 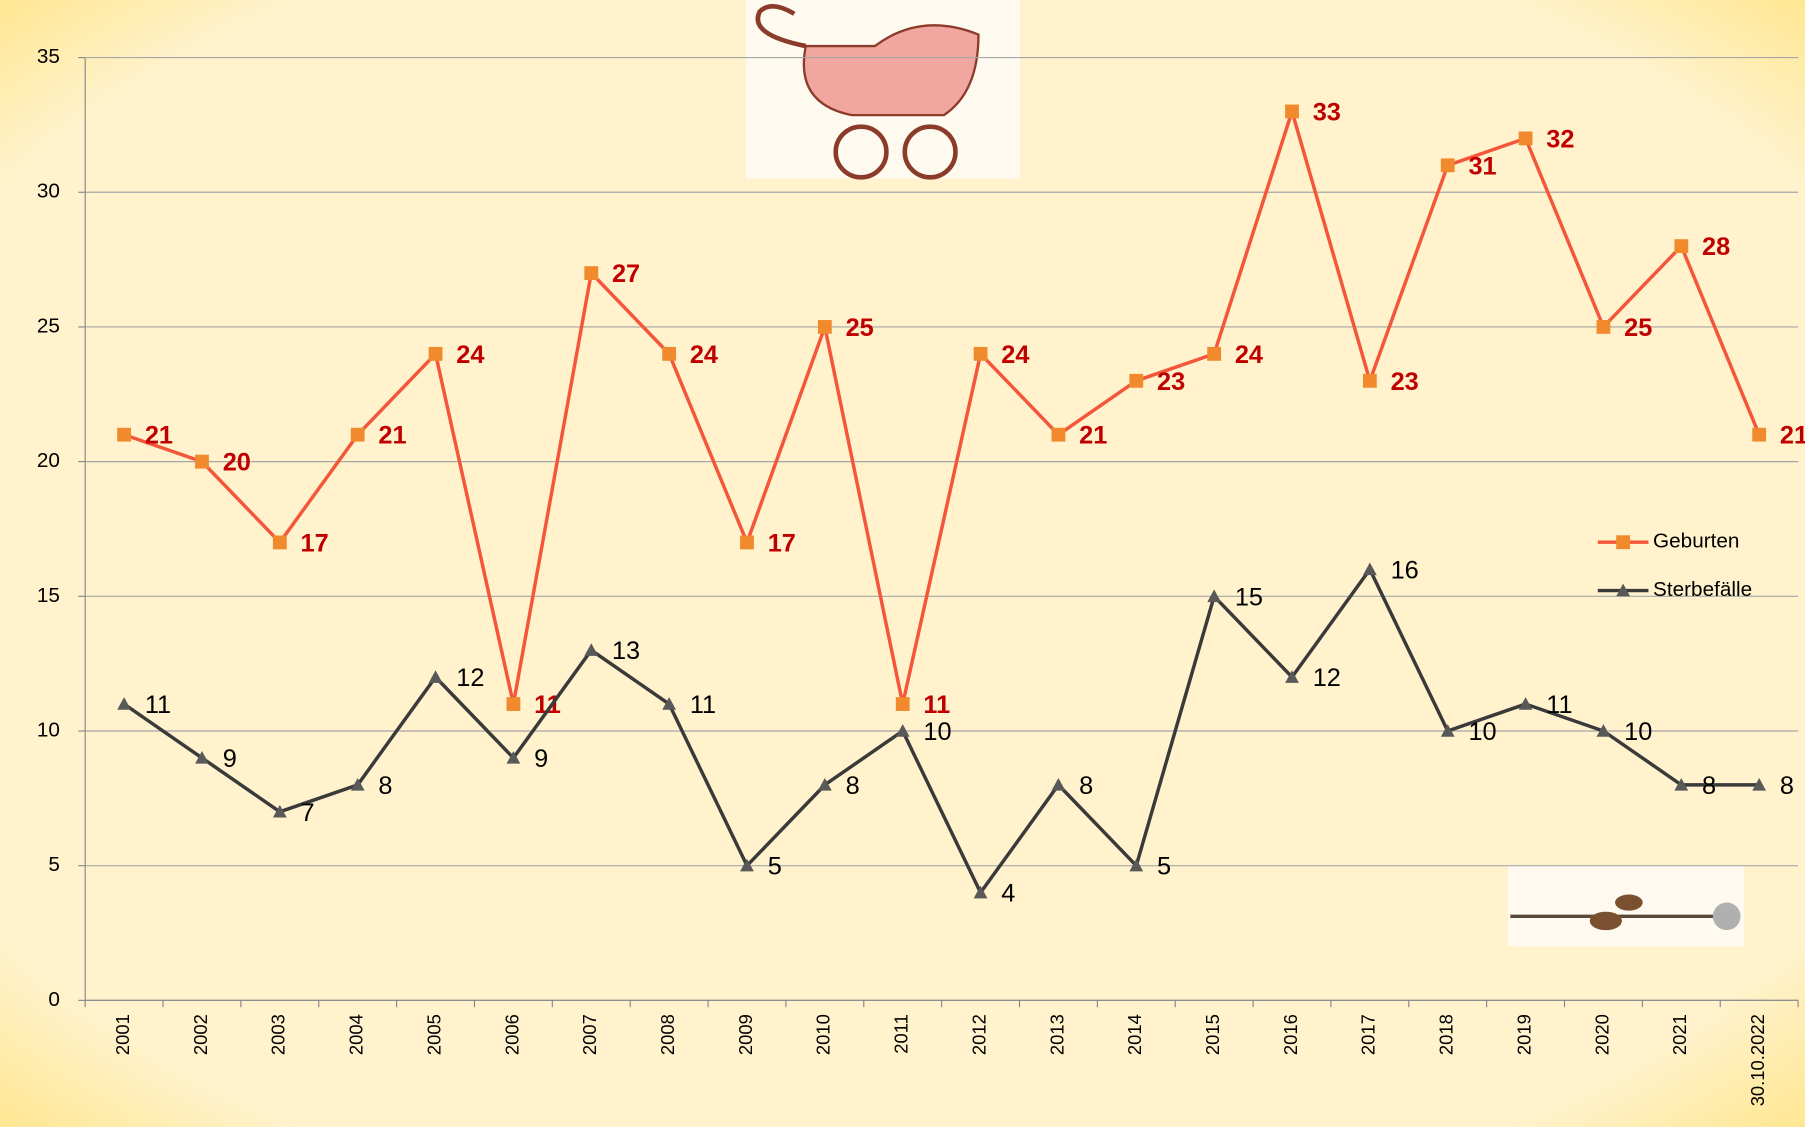 I want to click on x-tick-label: 2009, so click(x=745, y=1034).